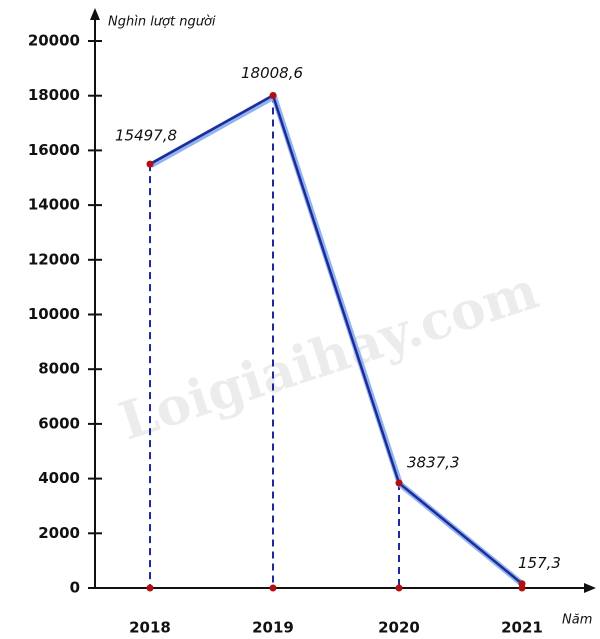 Image resolution: width=600 pixels, height=639 pixels. Describe the element at coordinates (146, 136) in the screenshot. I see `value-label: 15497,8` at that location.